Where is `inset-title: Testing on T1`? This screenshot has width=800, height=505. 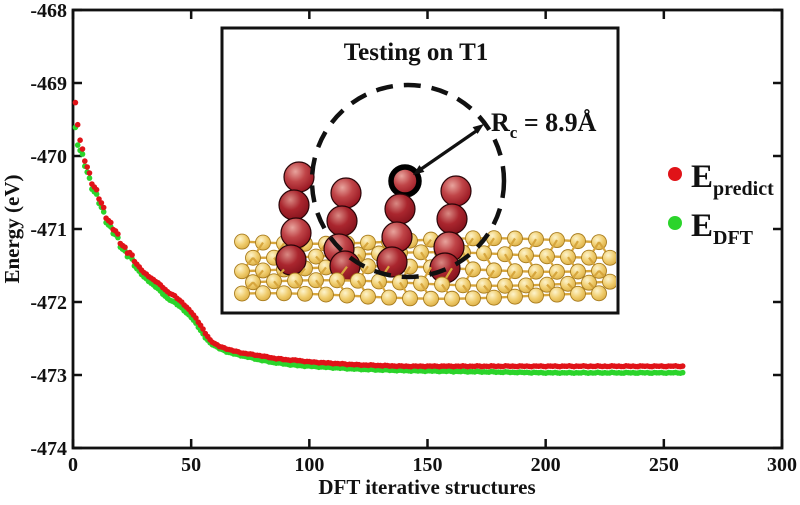 inset-title: Testing on T1 is located at coordinates (416, 52).